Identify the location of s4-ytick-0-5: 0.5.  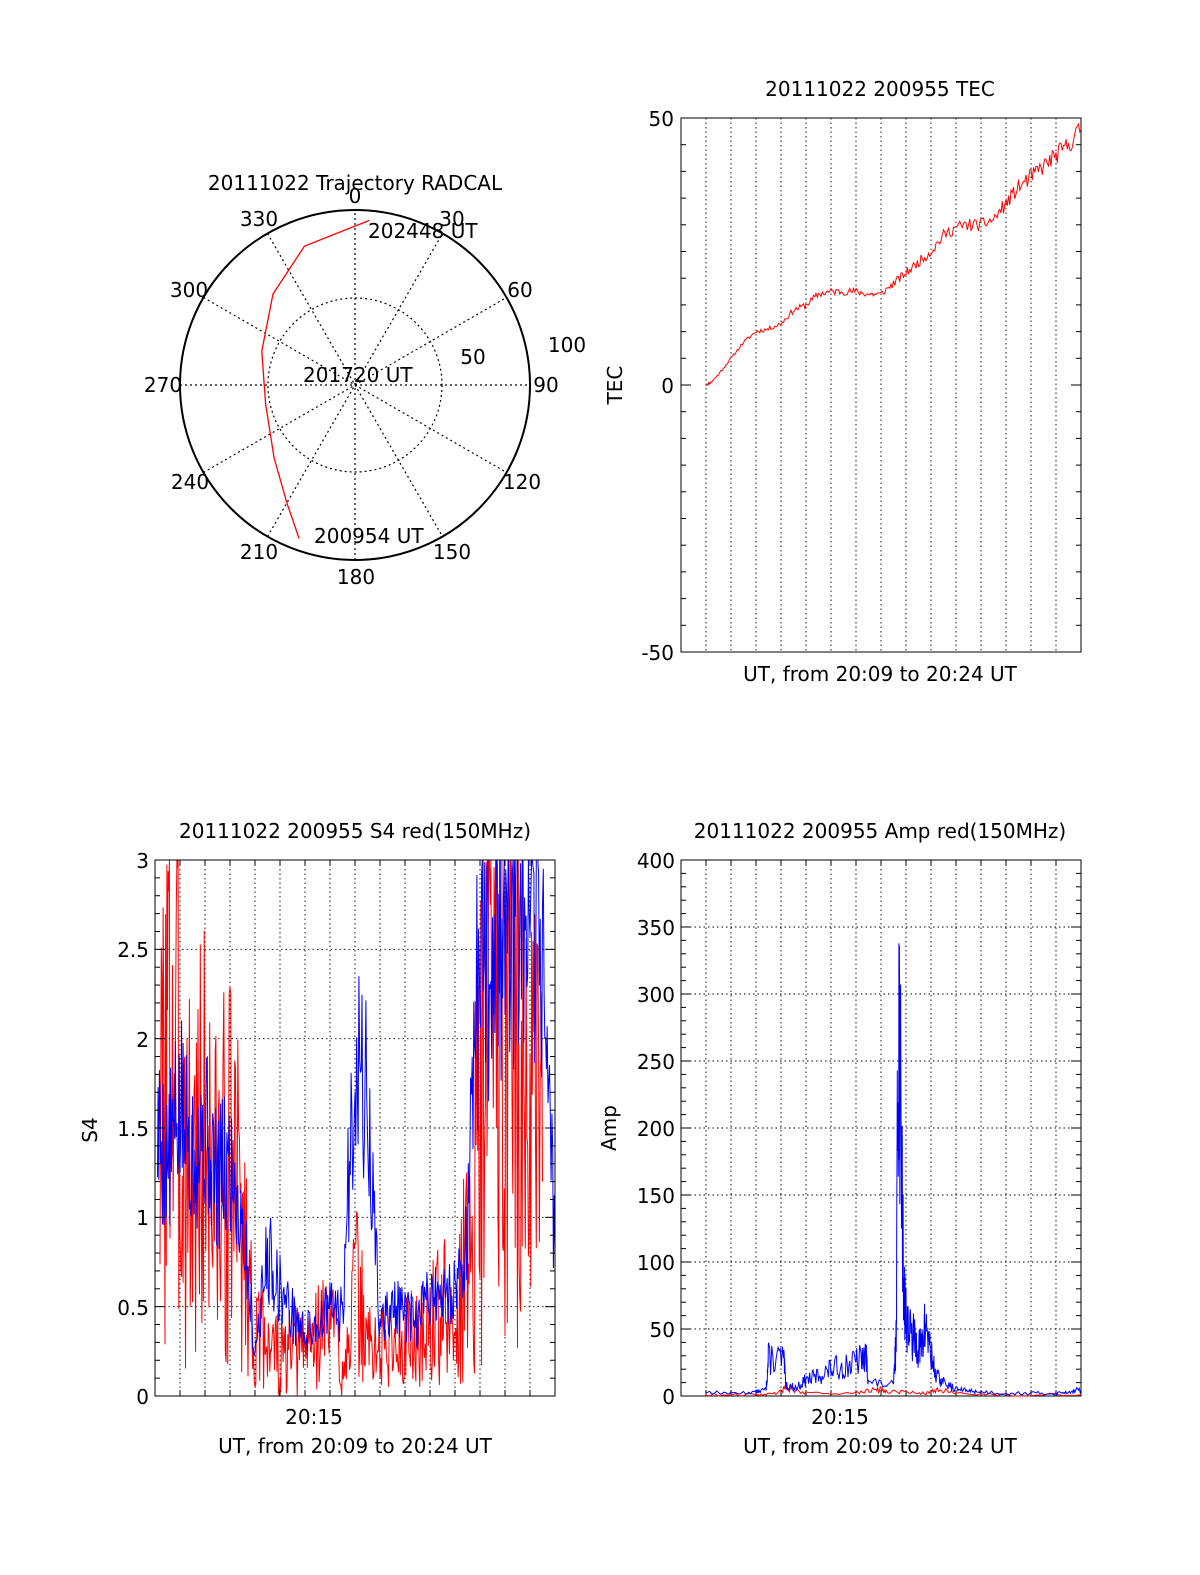
(133, 1308).